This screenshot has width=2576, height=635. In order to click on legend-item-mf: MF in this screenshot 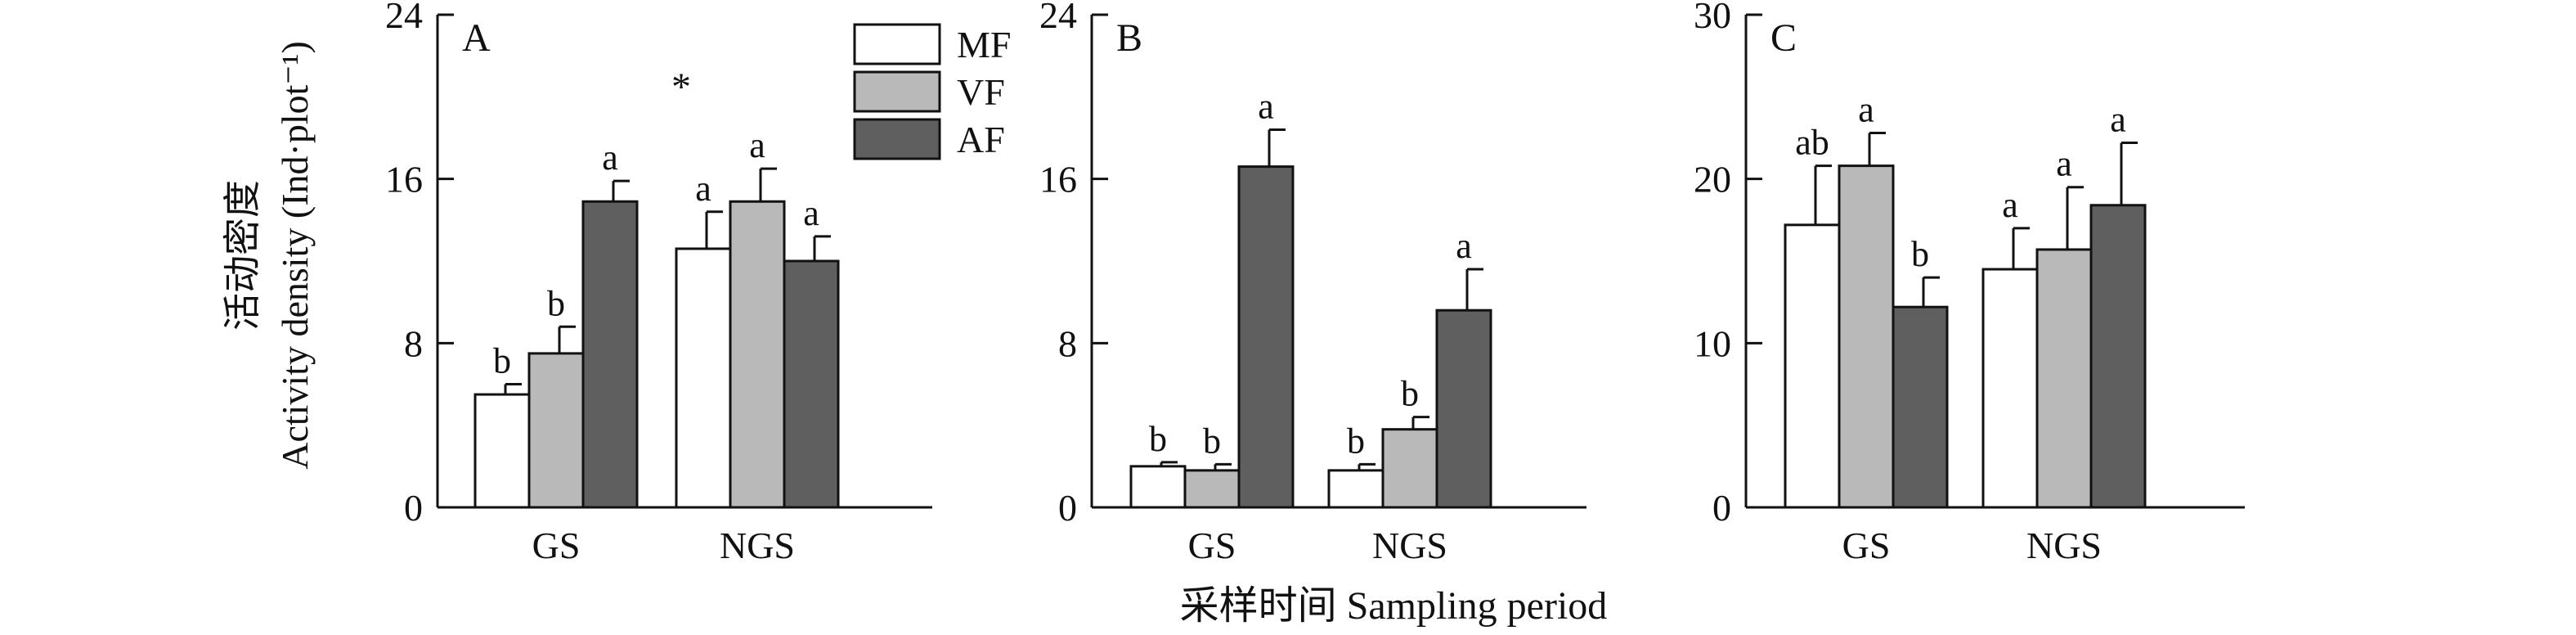, I will do `click(932, 44)`.